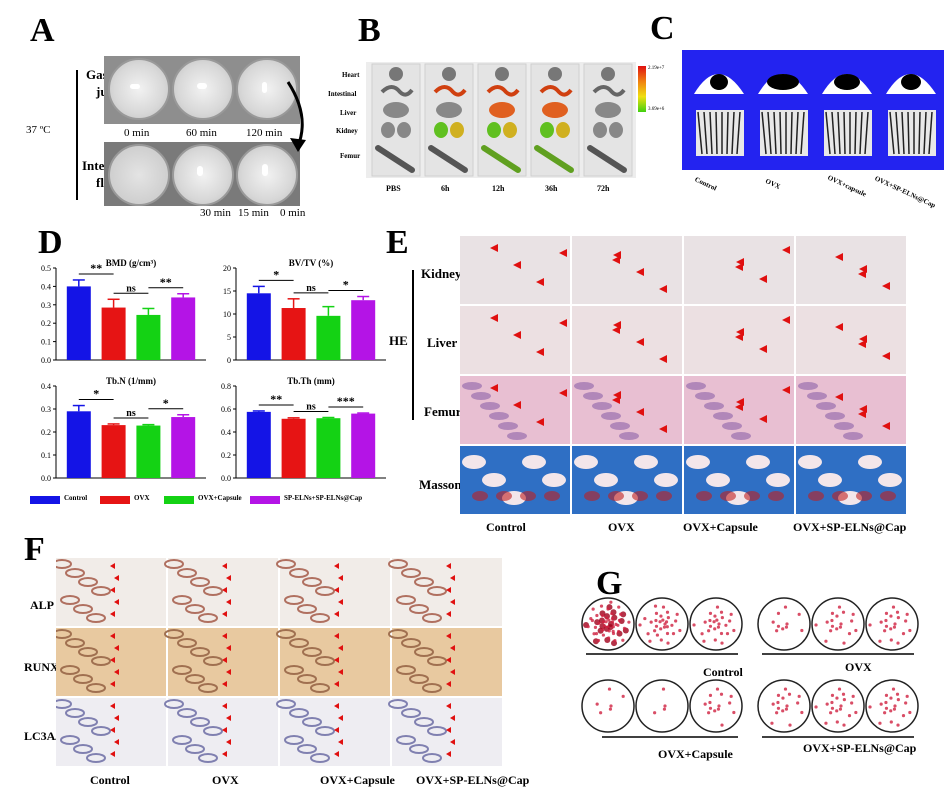 The width and height of the screenshot is (947, 803). I want to click on time-gastric-0: 0 min, so click(137, 133).